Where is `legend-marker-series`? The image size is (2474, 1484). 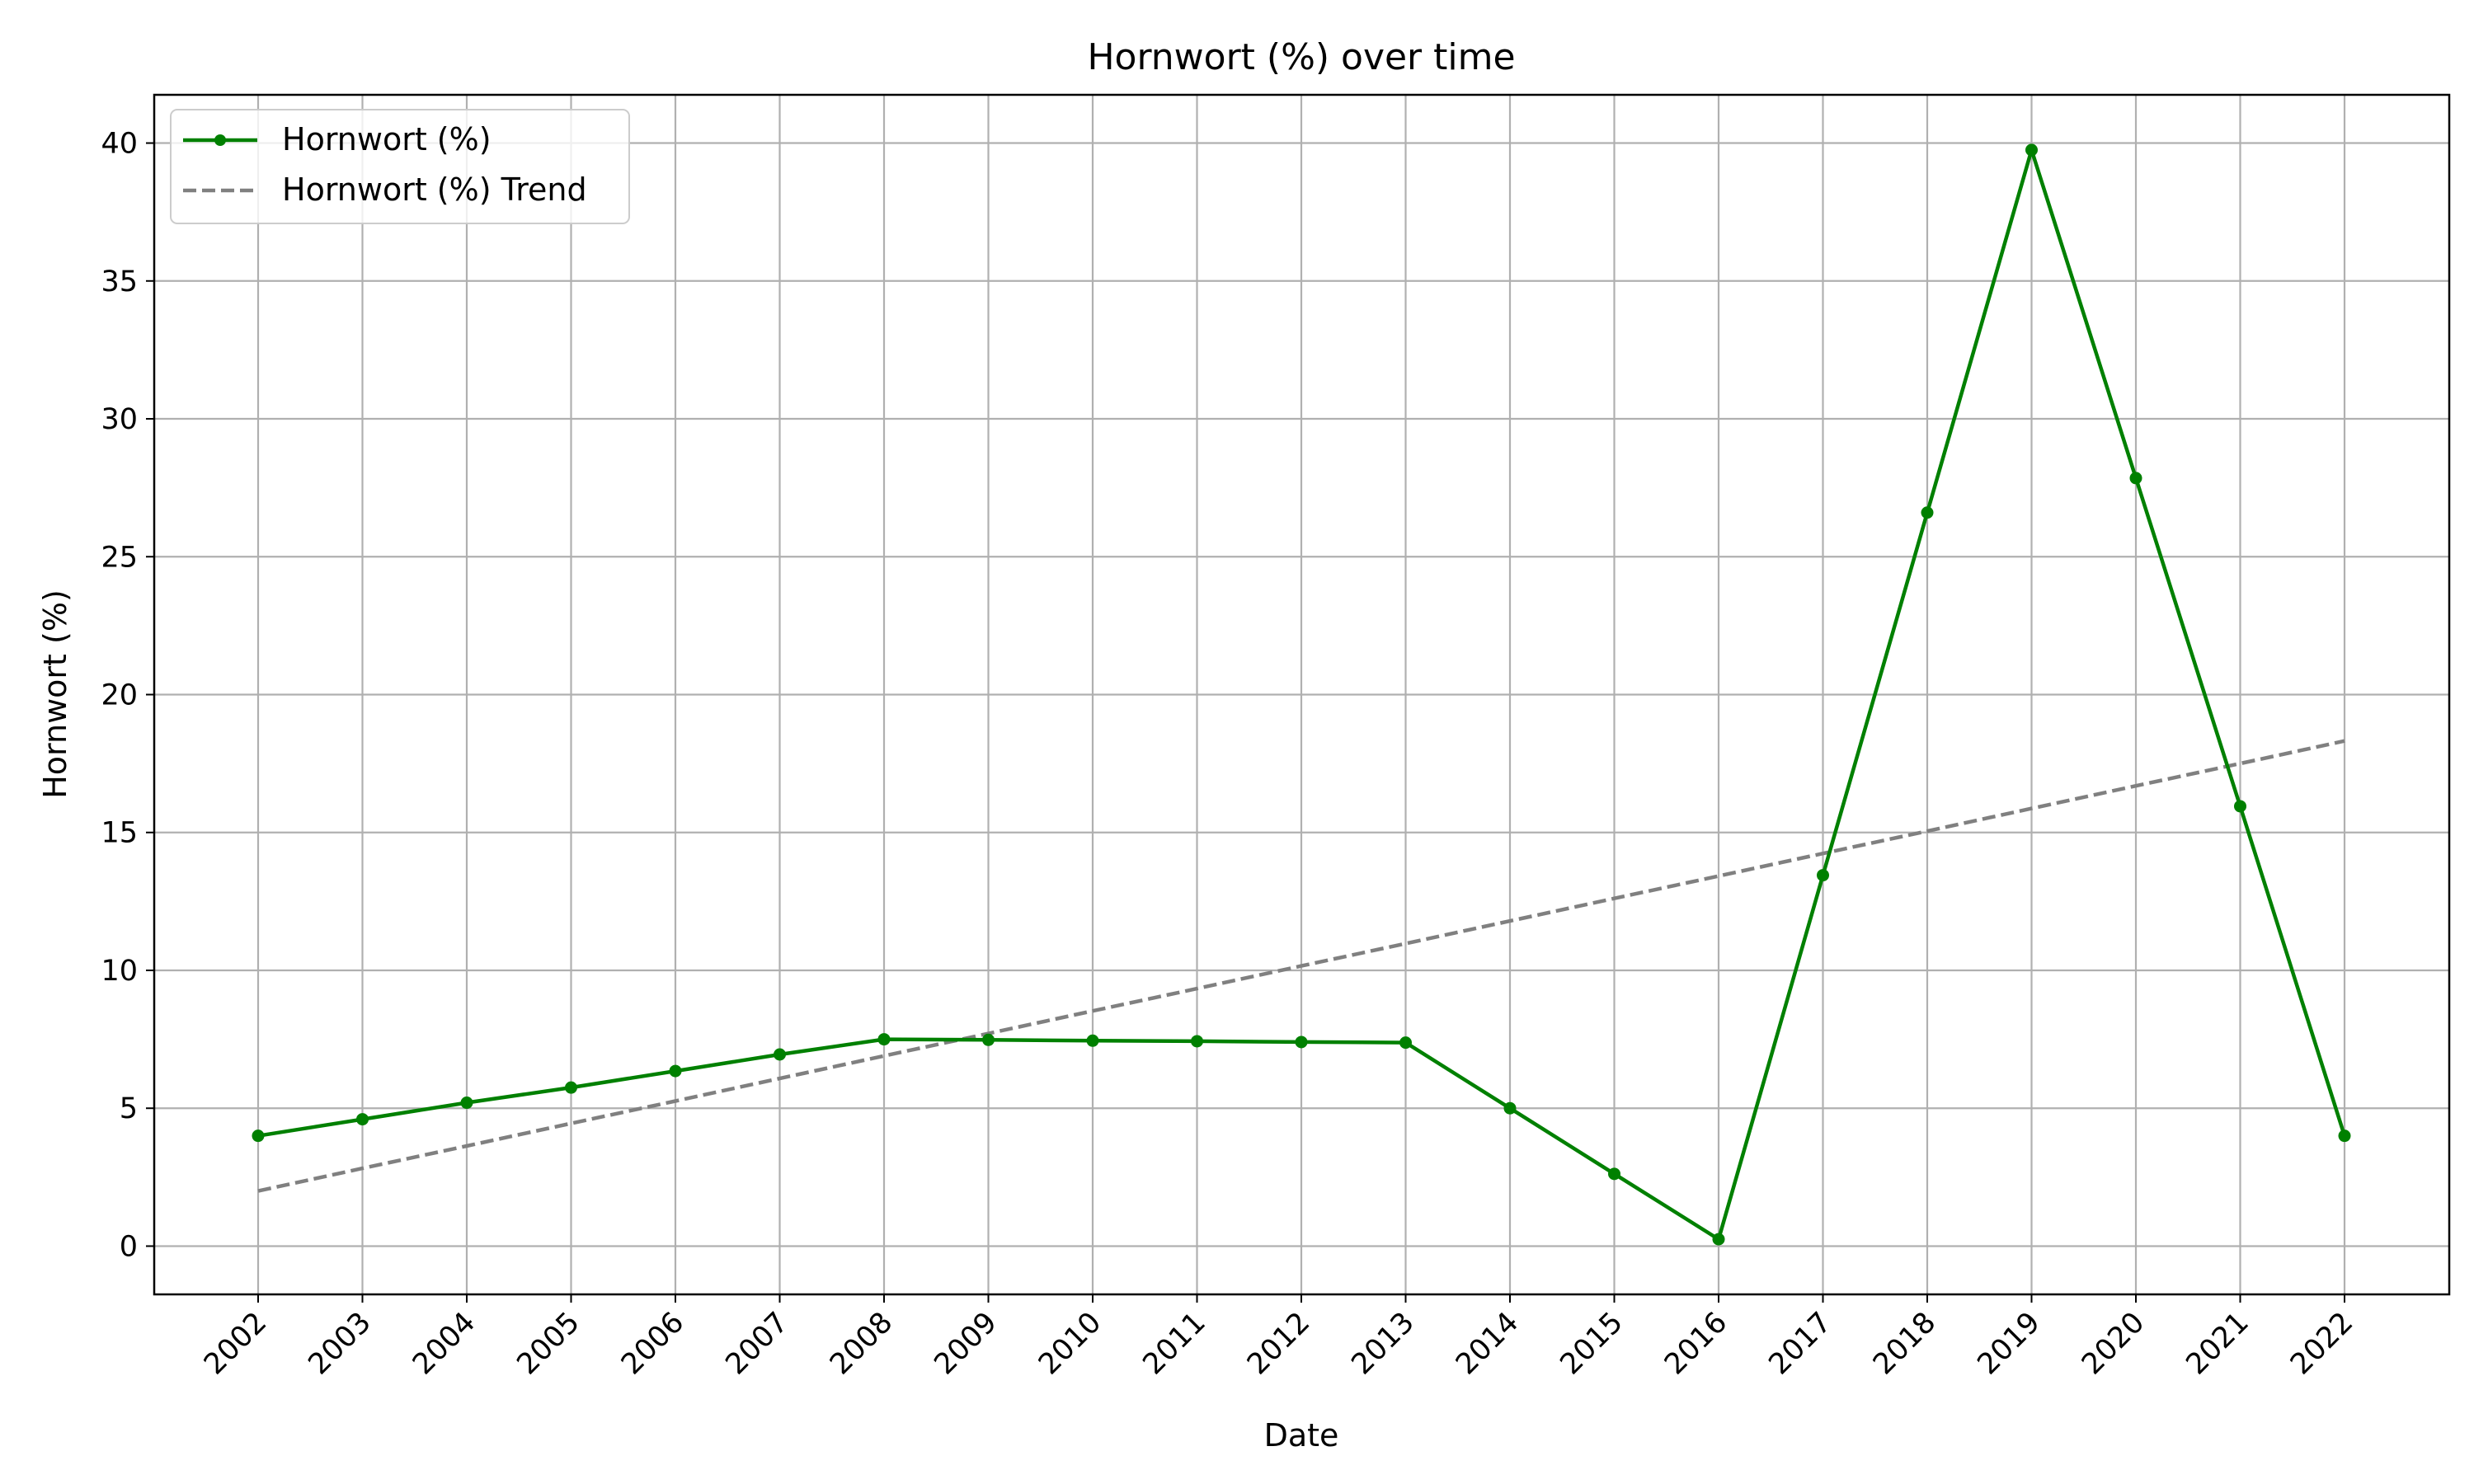 legend-marker-series is located at coordinates (220, 140).